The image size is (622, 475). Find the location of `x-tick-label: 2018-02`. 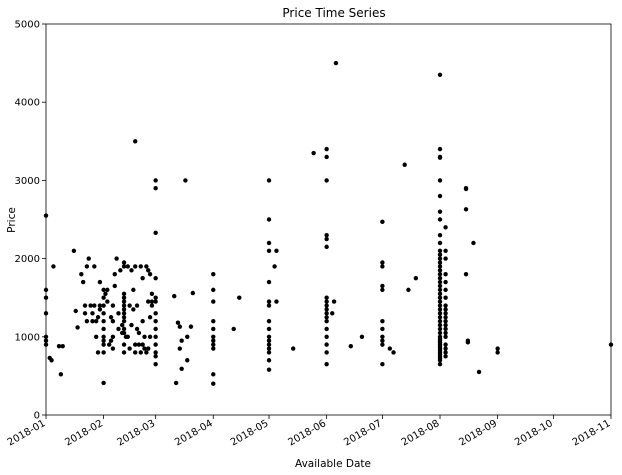

x-tick-label: 2018-02 is located at coordinates (84, 433).